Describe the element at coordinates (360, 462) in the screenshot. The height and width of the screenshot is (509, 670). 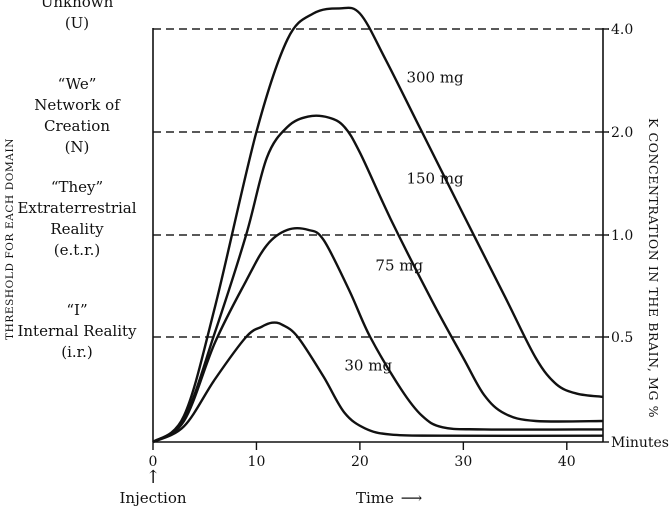
I see `x-tick-label: 20` at that location.